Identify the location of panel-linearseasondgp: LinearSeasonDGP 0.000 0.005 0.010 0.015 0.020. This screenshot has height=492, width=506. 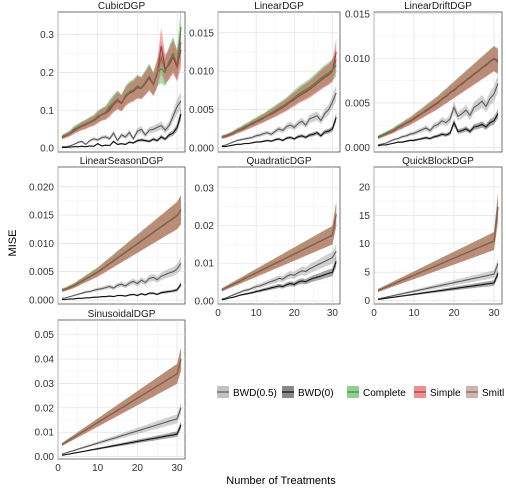
(107, 231).